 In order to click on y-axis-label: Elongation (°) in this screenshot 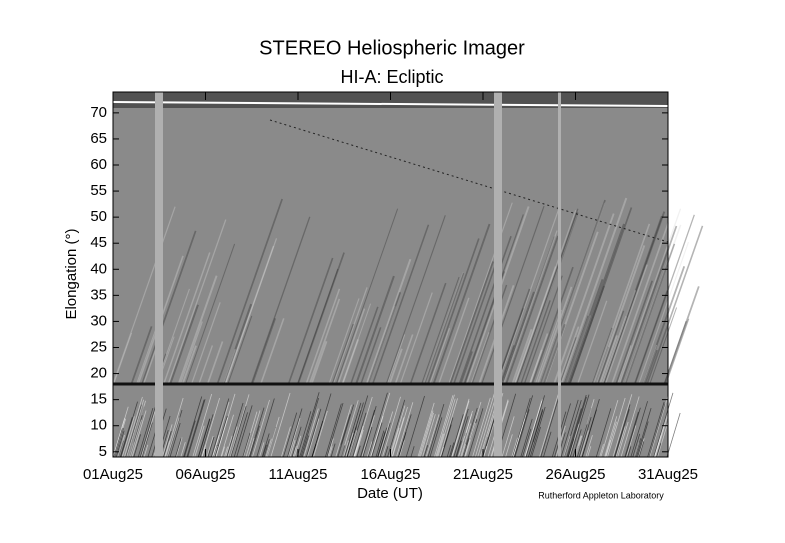, I will do `click(71, 273)`.